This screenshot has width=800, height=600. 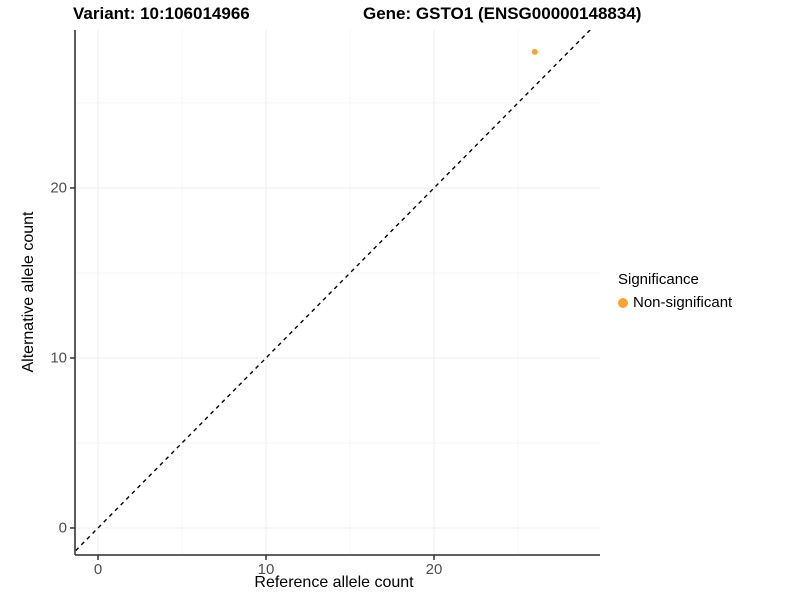 What do you see at coordinates (98, 569) in the screenshot?
I see `x-tick-label: 0` at bounding box center [98, 569].